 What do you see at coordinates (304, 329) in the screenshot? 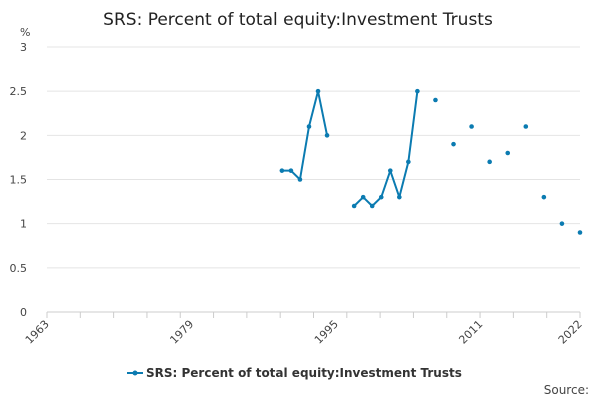
I see `x-axis: 1963 1979 1995 2011 2022` at bounding box center [304, 329].